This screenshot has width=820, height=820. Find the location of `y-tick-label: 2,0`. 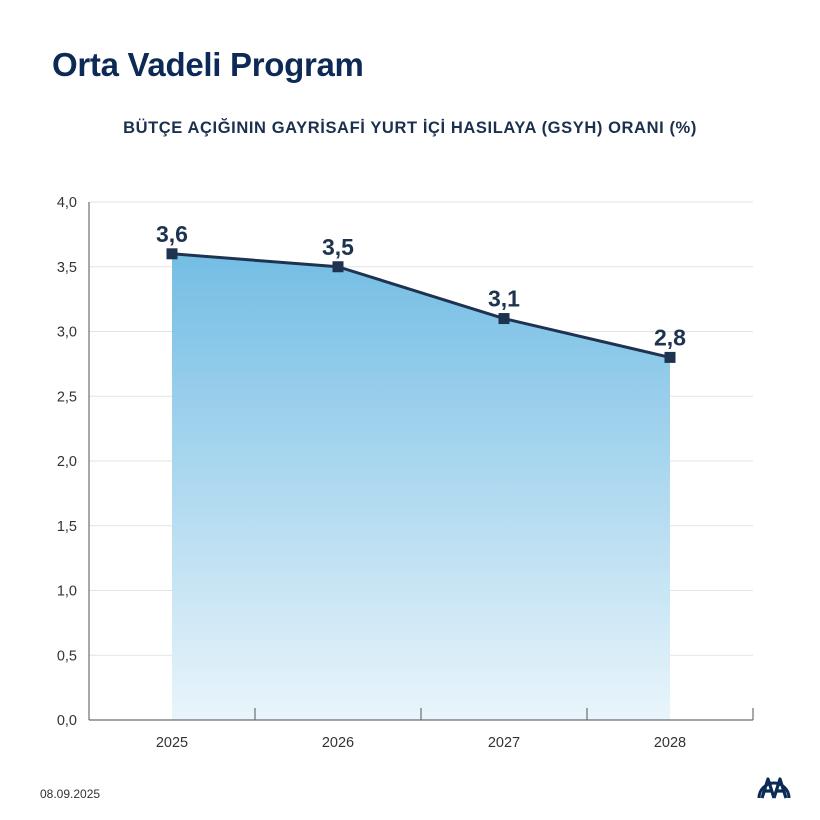

y-tick-label: 2,0 is located at coordinates (67, 462).